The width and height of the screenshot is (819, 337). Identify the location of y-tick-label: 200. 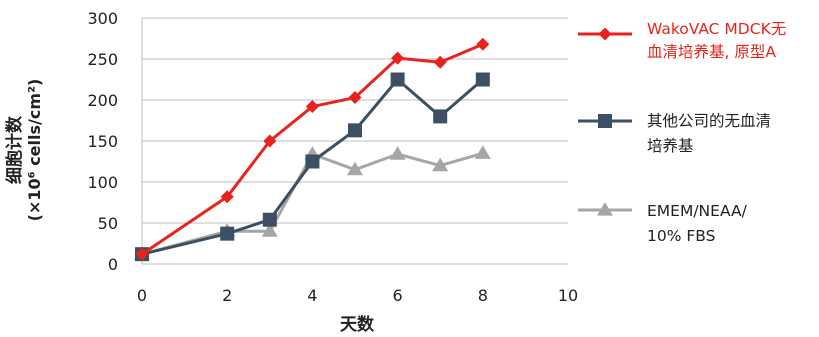
(102, 100).